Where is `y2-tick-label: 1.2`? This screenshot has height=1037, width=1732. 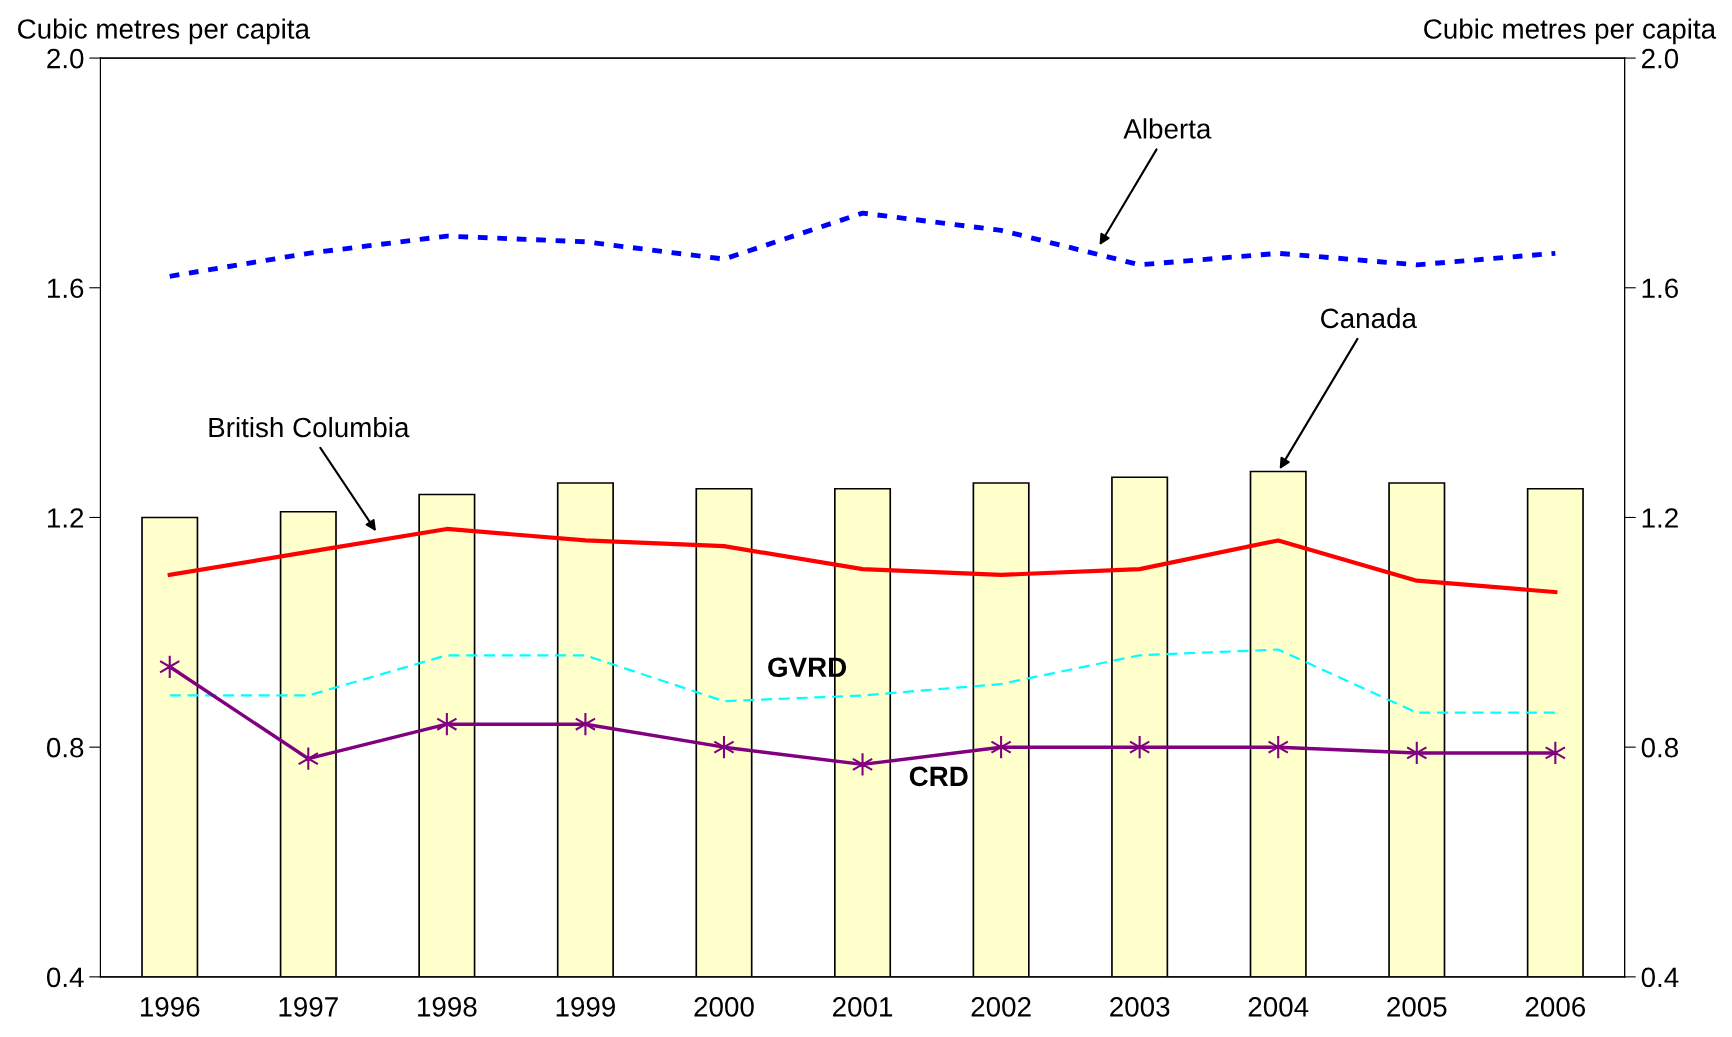 y2-tick-label: 1.2 is located at coordinates (1660, 518).